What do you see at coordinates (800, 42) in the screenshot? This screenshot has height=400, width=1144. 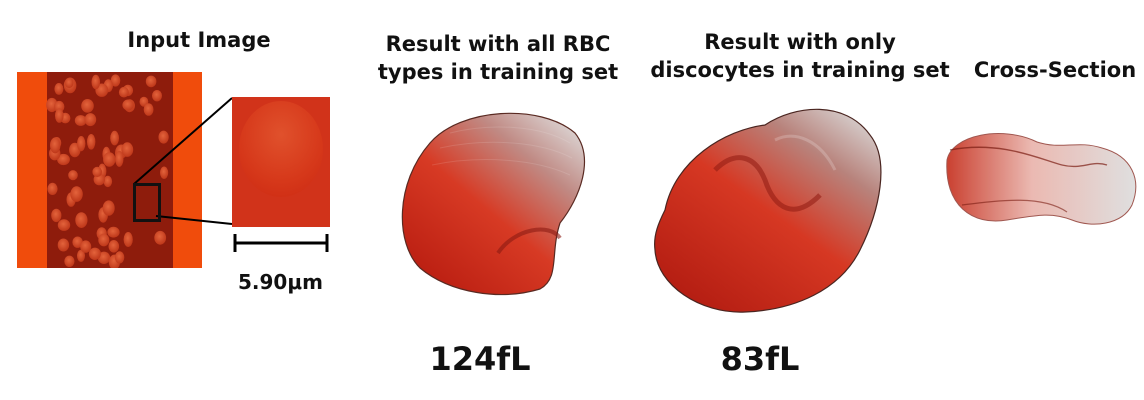 I see `discocytes-title-line1: Result with only` at bounding box center [800, 42].